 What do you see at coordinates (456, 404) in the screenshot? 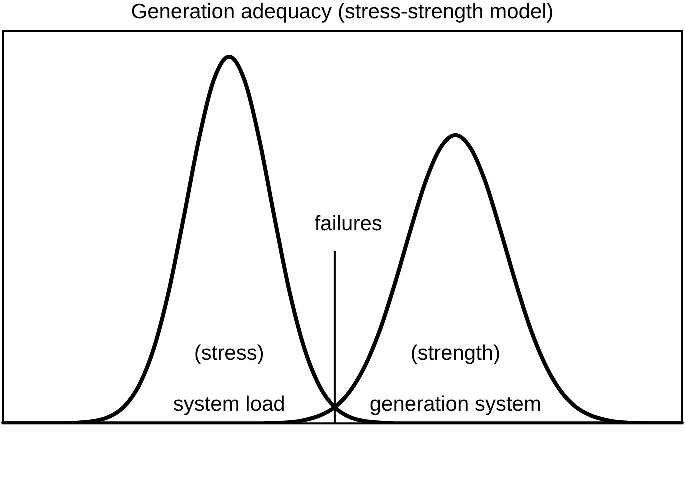
I see `annotation: generation system` at bounding box center [456, 404].